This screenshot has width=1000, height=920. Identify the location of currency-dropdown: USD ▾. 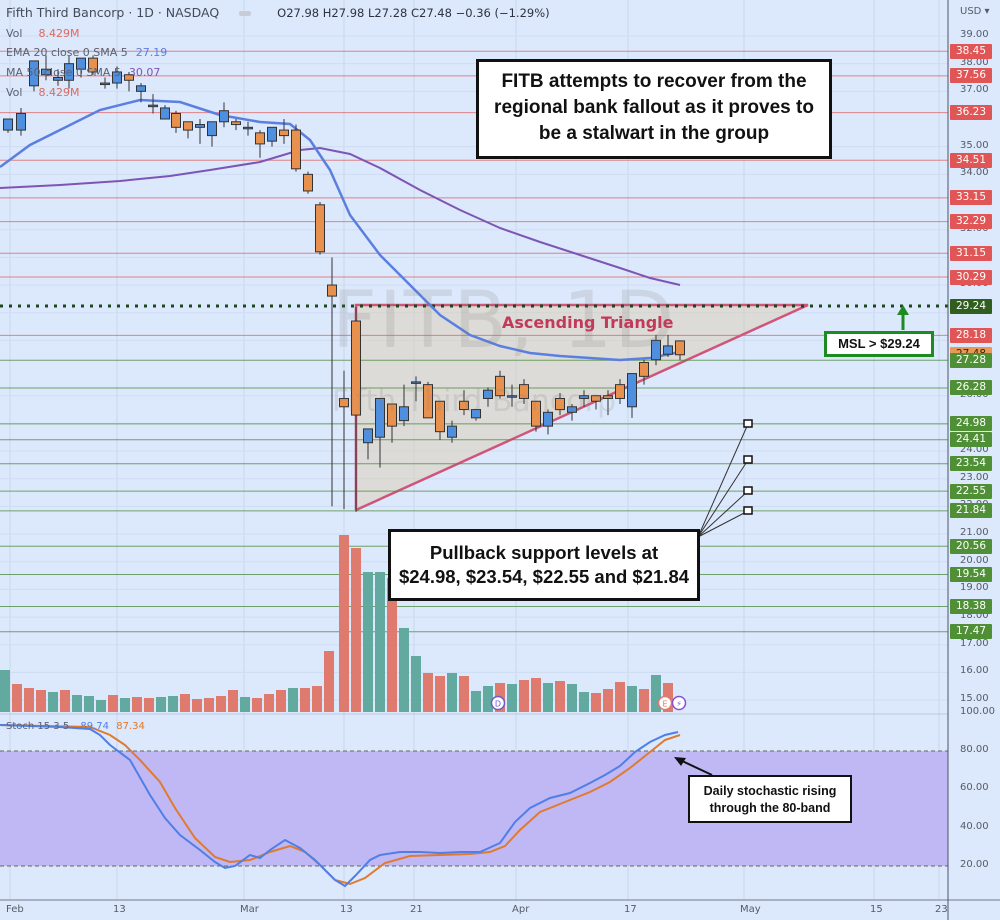
(975, 11).